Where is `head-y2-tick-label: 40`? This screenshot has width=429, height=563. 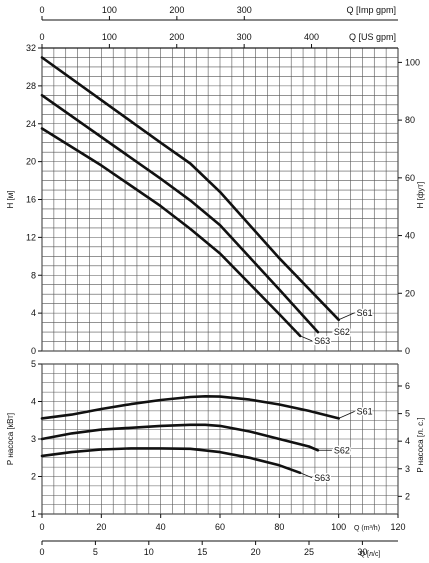 head-y2-tick-label: 40 is located at coordinates (410, 236).